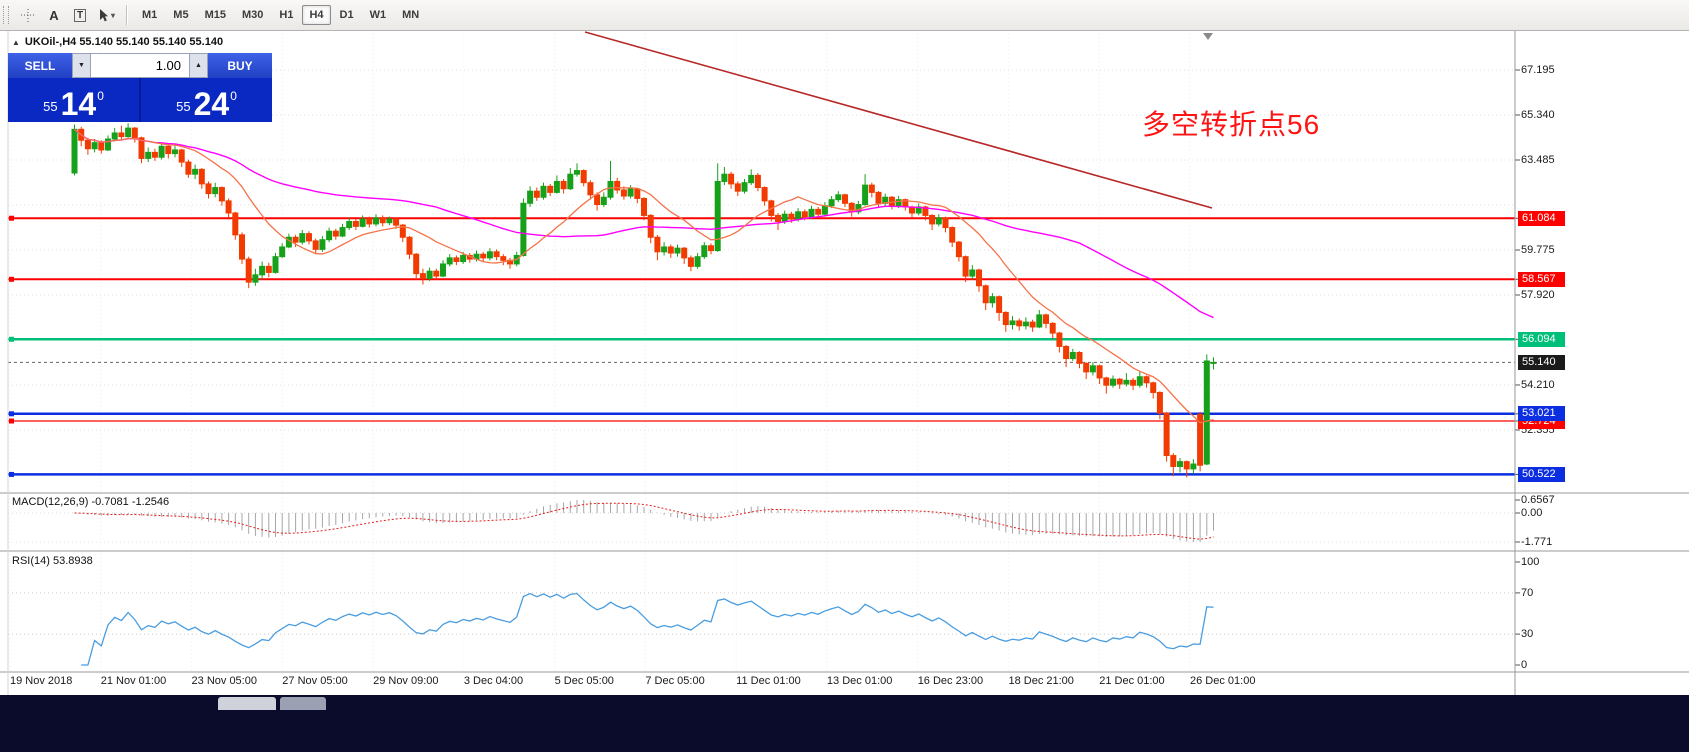  I want to click on chevron-down-icon: ▾, so click(112, 15).